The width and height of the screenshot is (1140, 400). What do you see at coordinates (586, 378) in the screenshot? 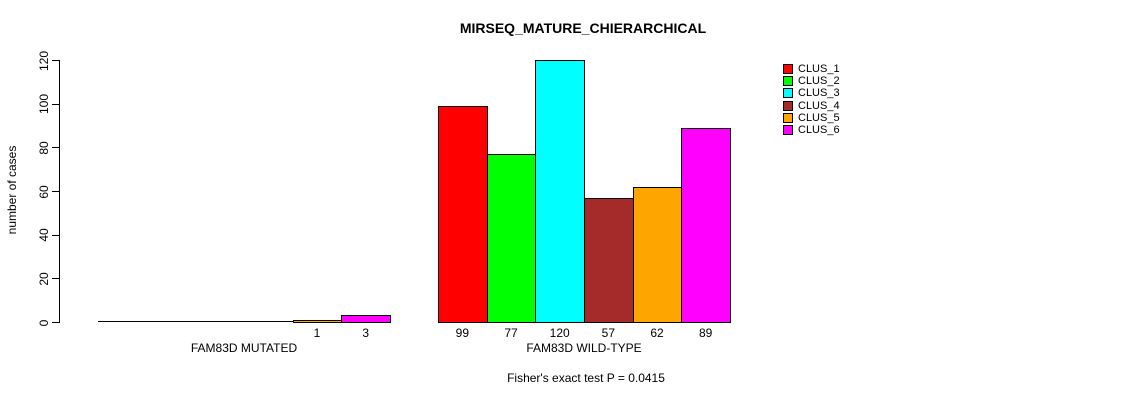
I see `fisher-test-caption: Fisher's exact test P = 0.0415` at bounding box center [586, 378].